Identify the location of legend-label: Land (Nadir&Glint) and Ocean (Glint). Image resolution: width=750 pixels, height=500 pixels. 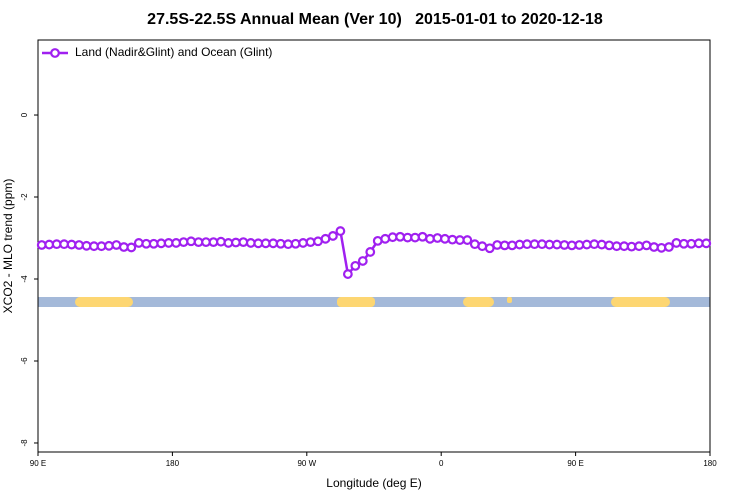
(173, 52).